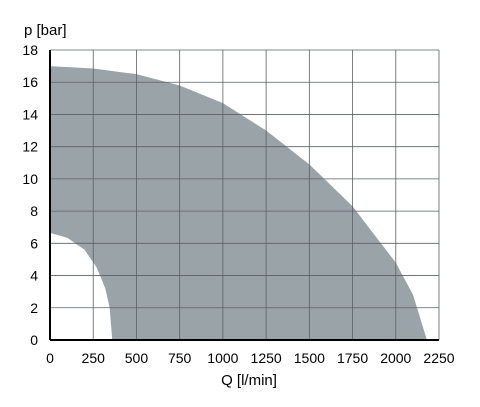  Describe the element at coordinates (137, 358) in the screenshot. I see `x-tick-label: 500` at that location.